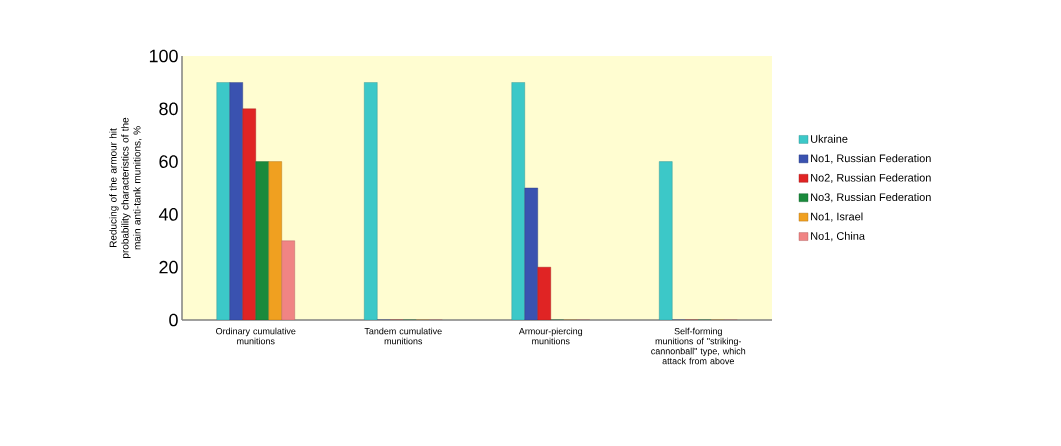 The image size is (1061, 446). I want to click on y-tick-label: 0, so click(173, 320).